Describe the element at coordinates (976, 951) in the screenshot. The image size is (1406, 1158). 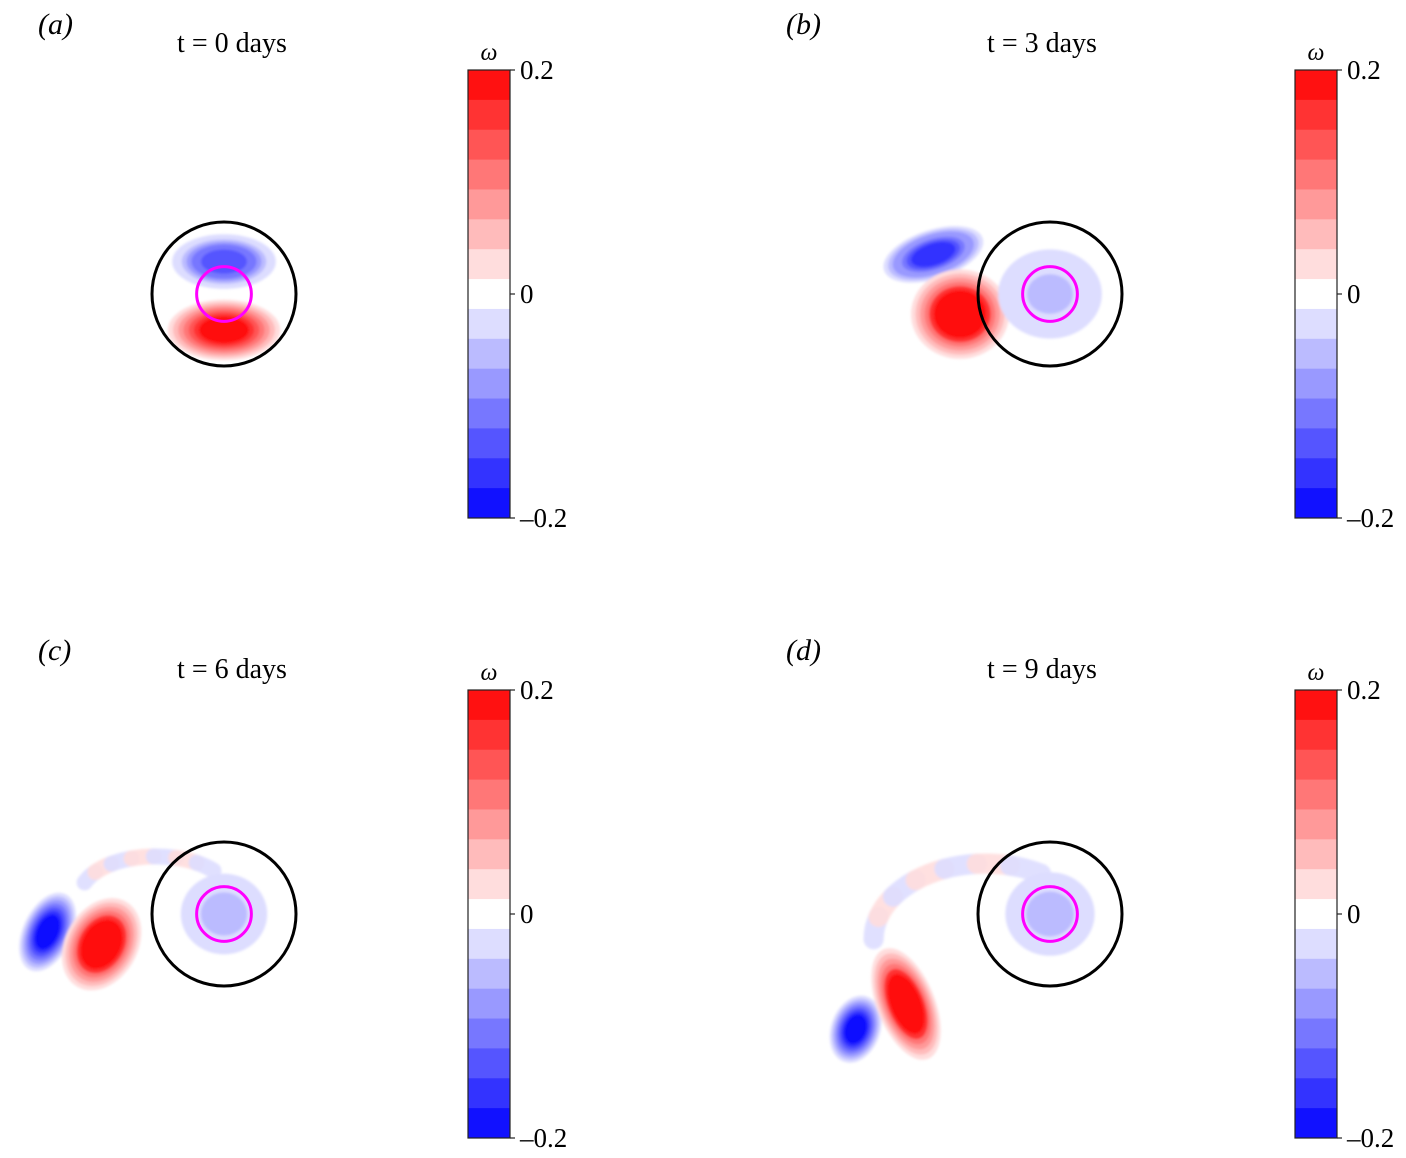
I see `vorticity-field-d` at that location.